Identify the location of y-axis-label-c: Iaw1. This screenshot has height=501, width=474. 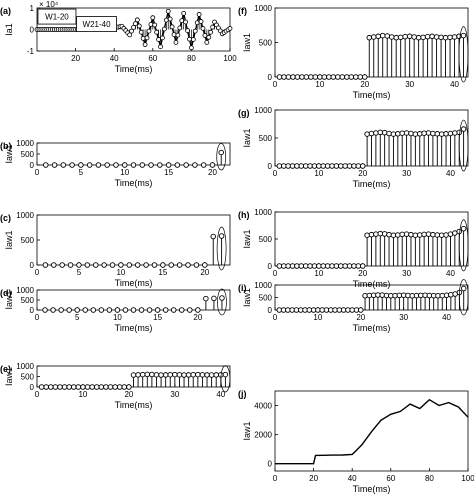
(9, 239).